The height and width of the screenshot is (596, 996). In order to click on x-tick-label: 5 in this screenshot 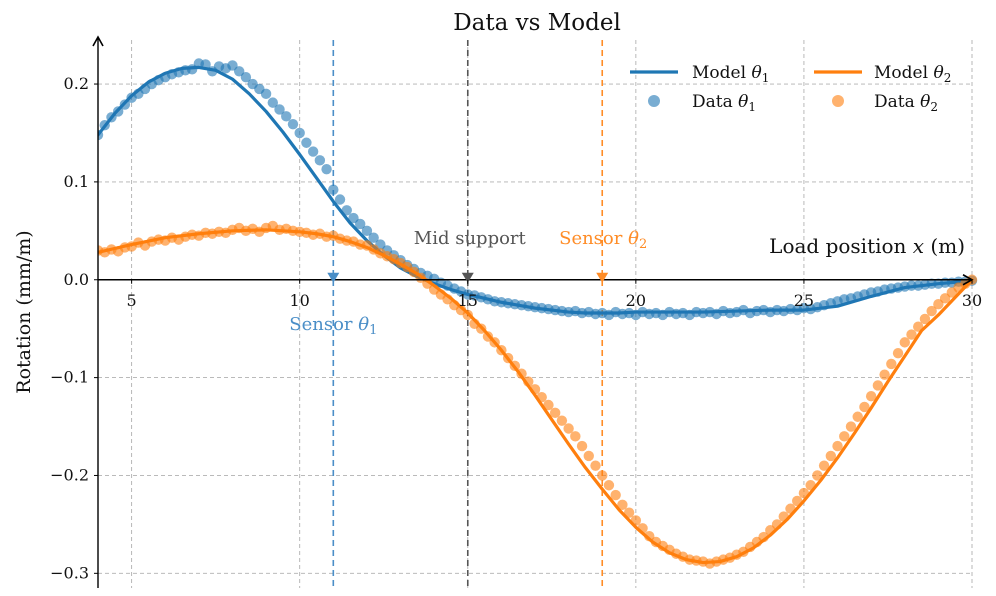, I will do `click(132, 300)`.